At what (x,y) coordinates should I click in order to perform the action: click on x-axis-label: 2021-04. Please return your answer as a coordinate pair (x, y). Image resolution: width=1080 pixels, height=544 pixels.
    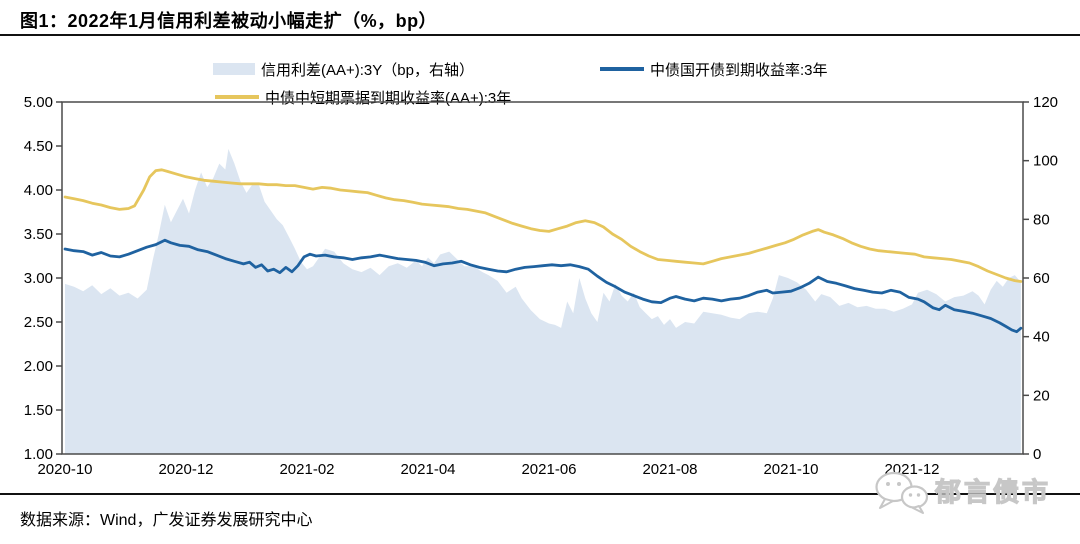
    Looking at the image, I should click on (427, 469).